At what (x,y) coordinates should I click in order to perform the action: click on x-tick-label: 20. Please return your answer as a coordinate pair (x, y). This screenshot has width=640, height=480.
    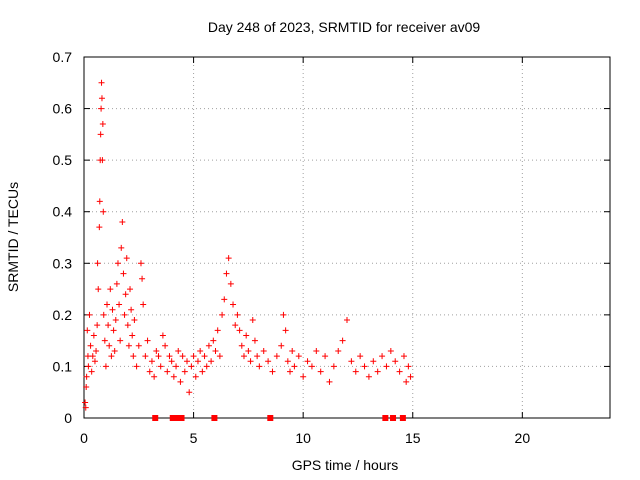
    Looking at the image, I should click on (523, 438).